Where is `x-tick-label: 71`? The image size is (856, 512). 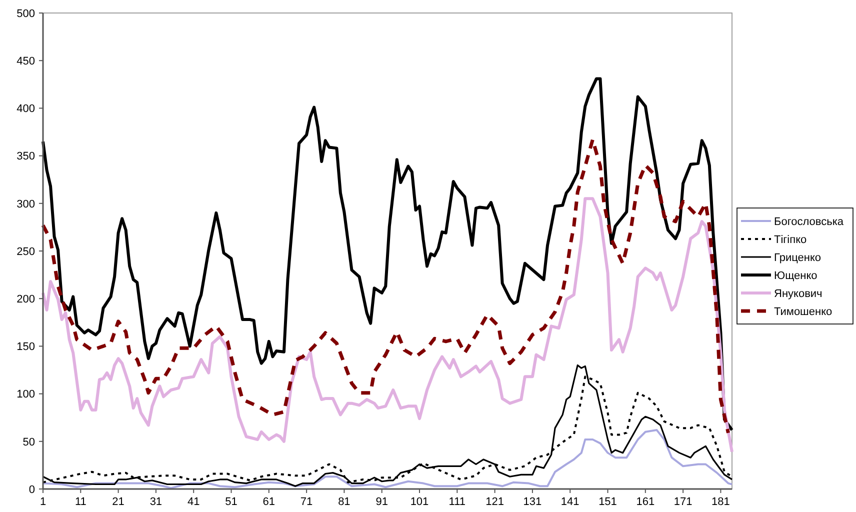 x-tick-label: 71 is located at coordinates (306, 502).